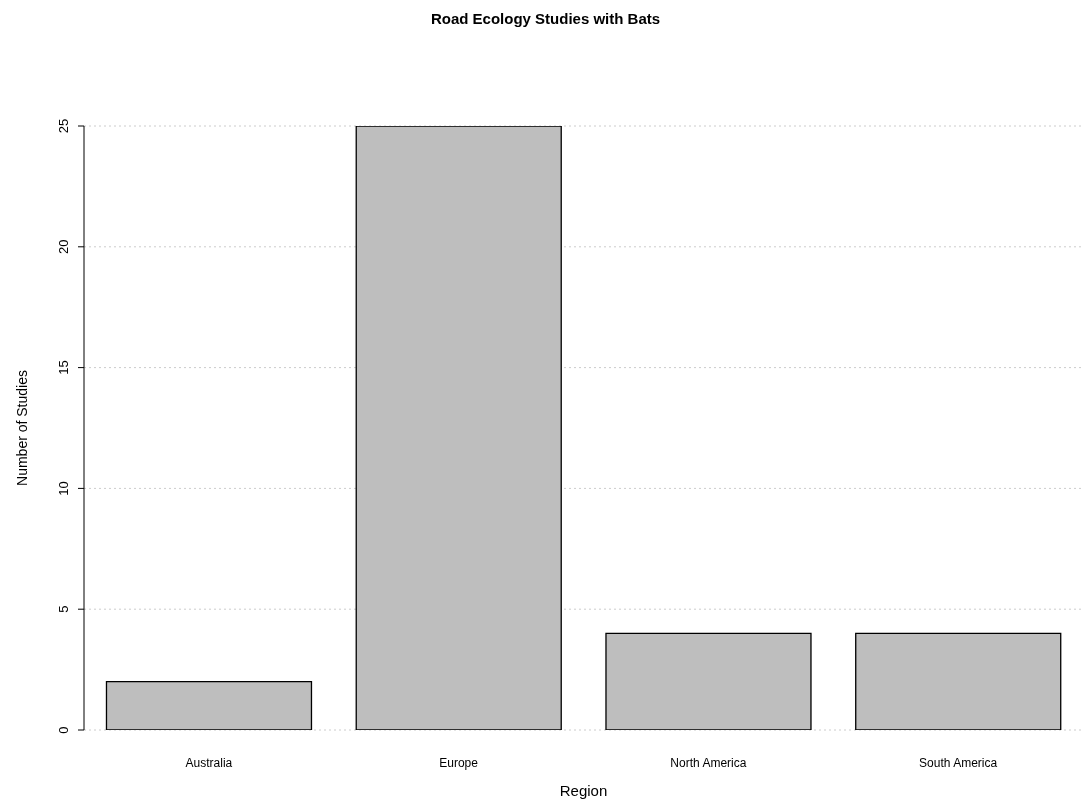 The image size is (1091, 804). Describe the element at coordinates (63, 488) in the screenshot. I see `y-tick-label: 10` at that location.